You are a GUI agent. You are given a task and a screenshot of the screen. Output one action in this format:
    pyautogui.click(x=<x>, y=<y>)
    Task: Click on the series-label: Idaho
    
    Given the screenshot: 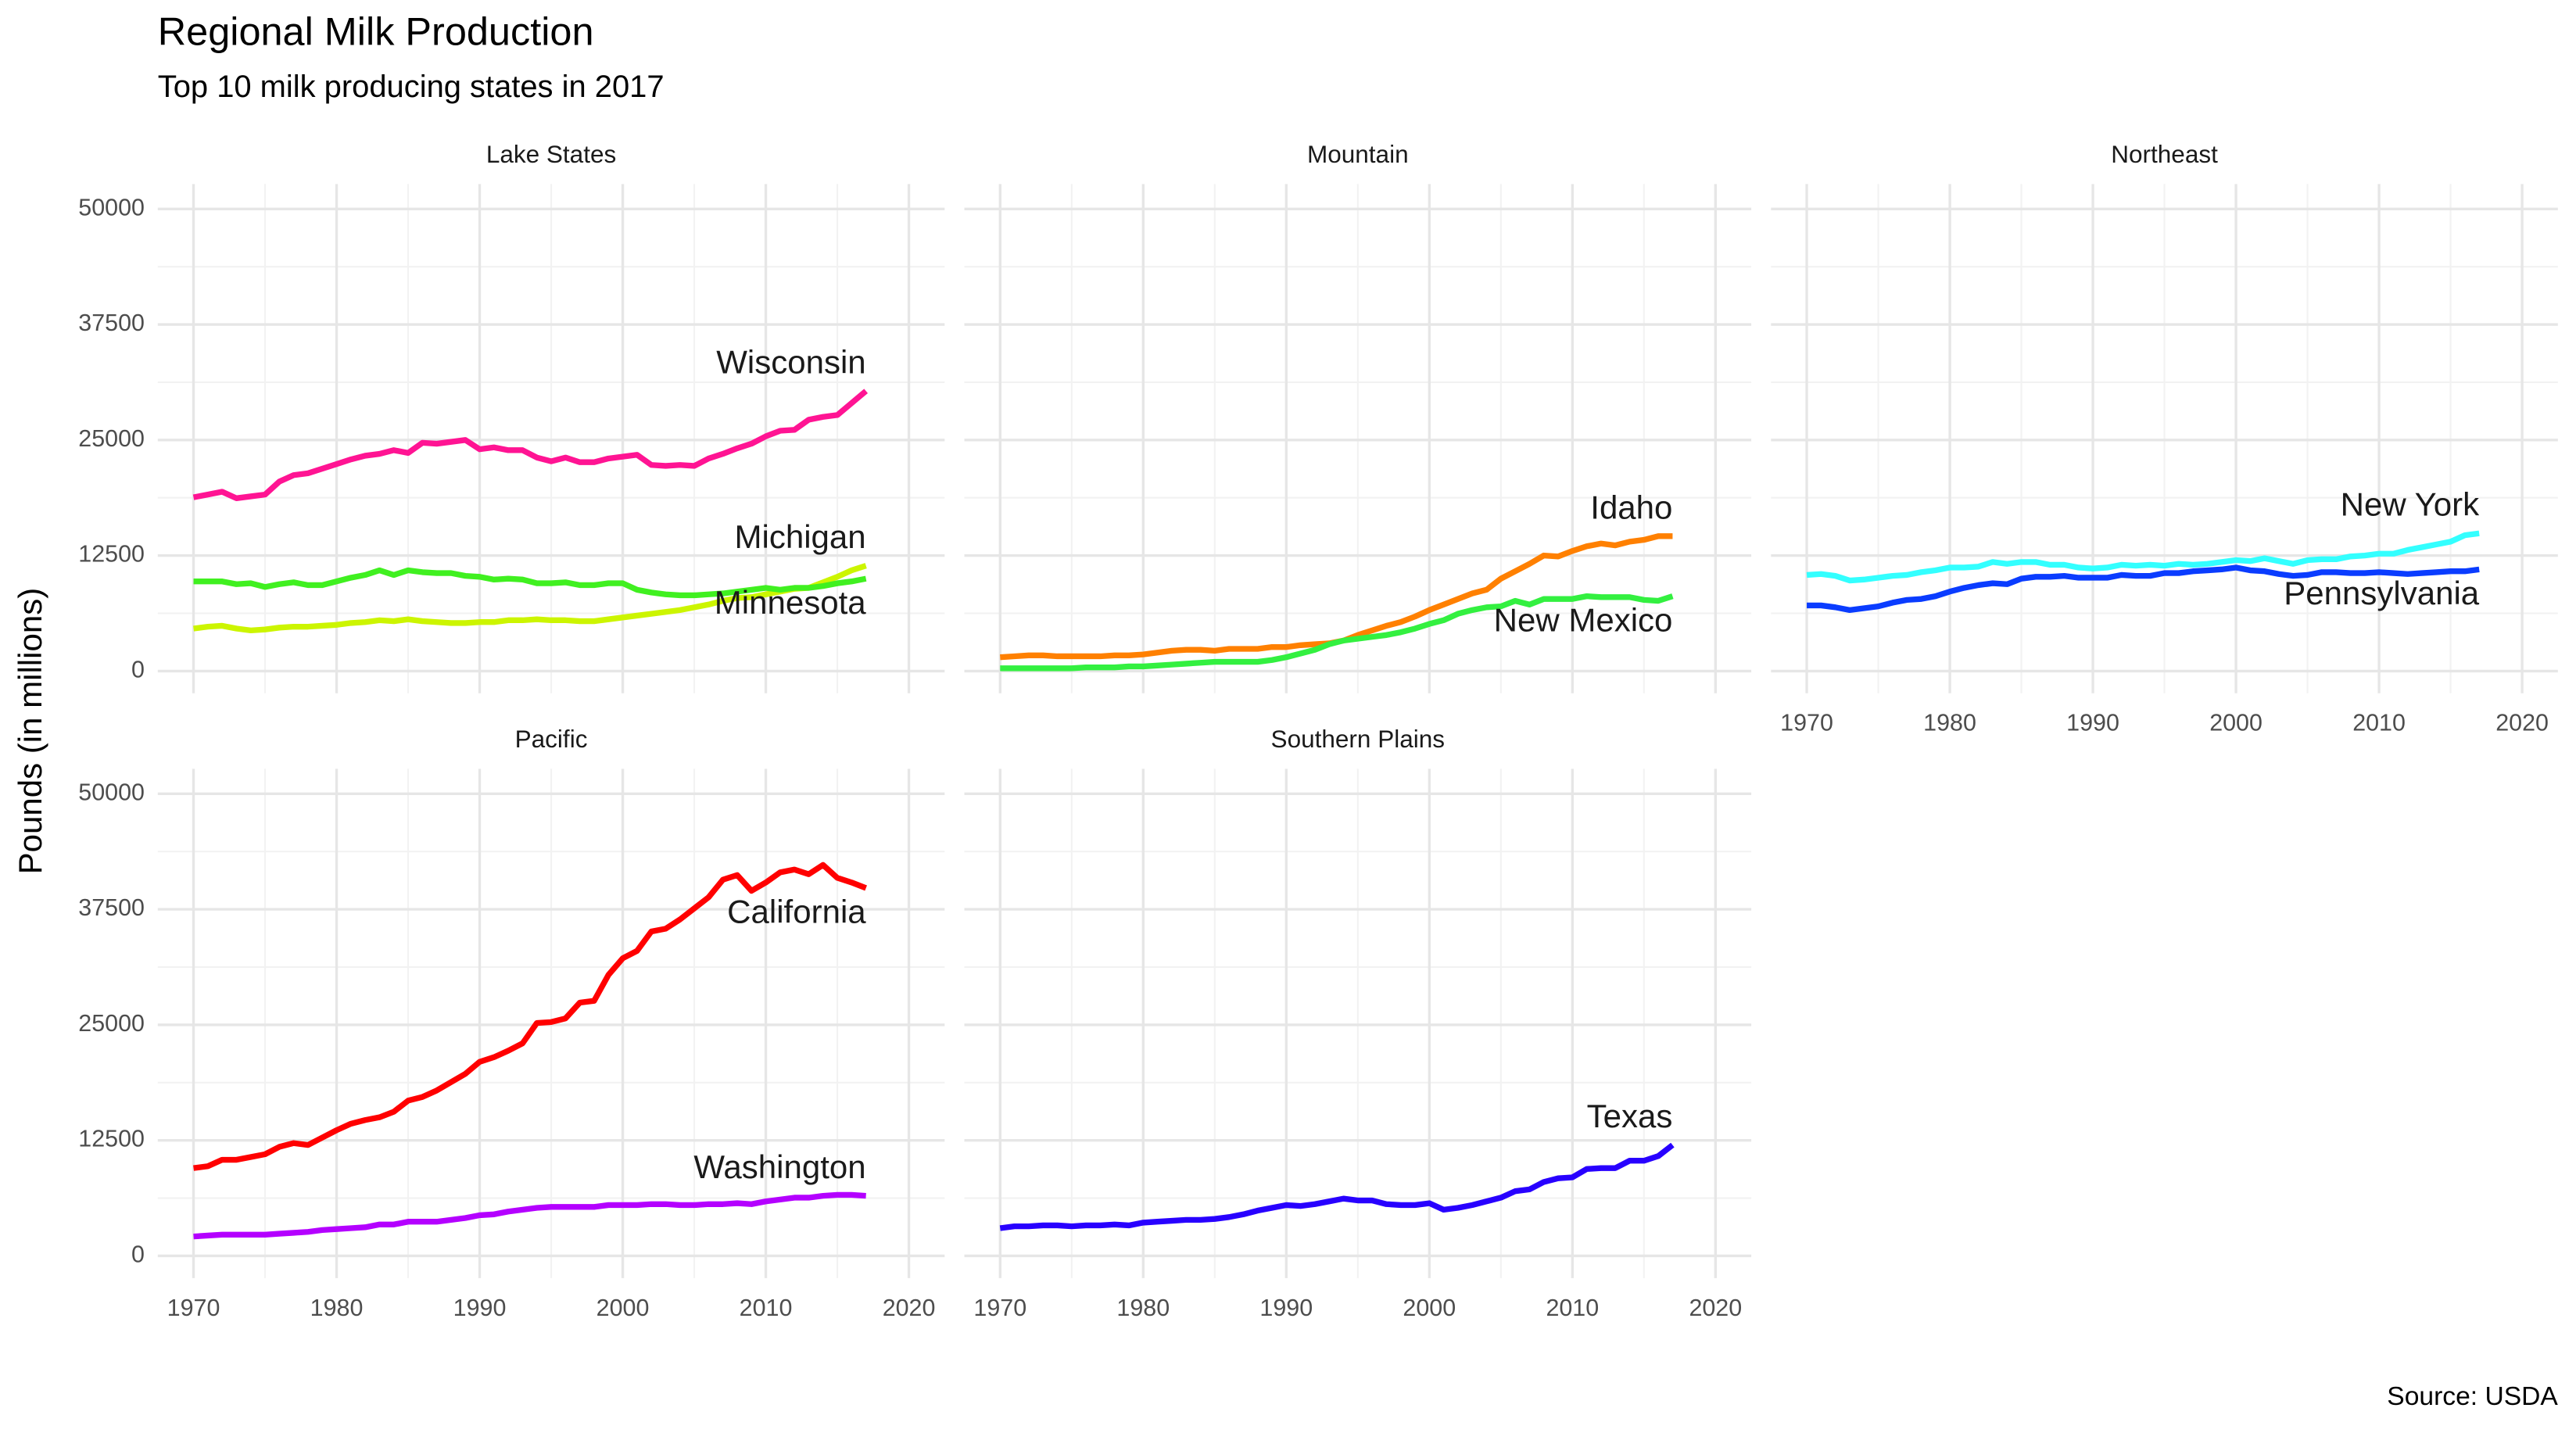 What is the action you would take?
    pyautogui.click(x=1631, y=507)
    